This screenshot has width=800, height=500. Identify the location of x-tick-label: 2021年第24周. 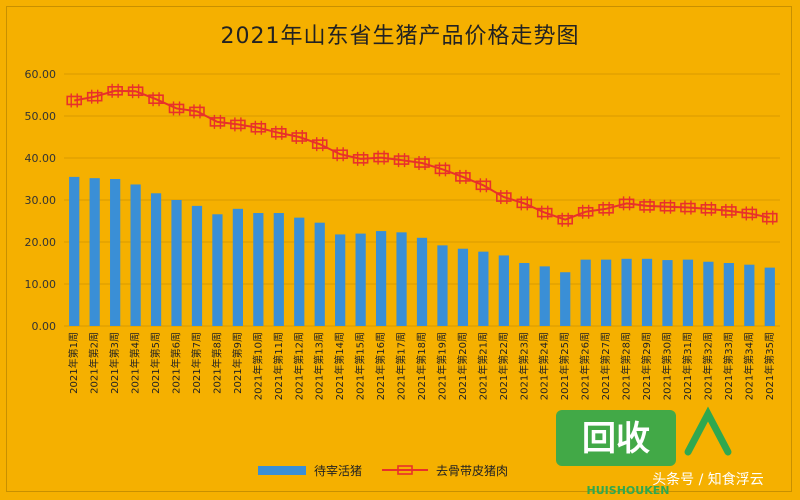
(544, 366).